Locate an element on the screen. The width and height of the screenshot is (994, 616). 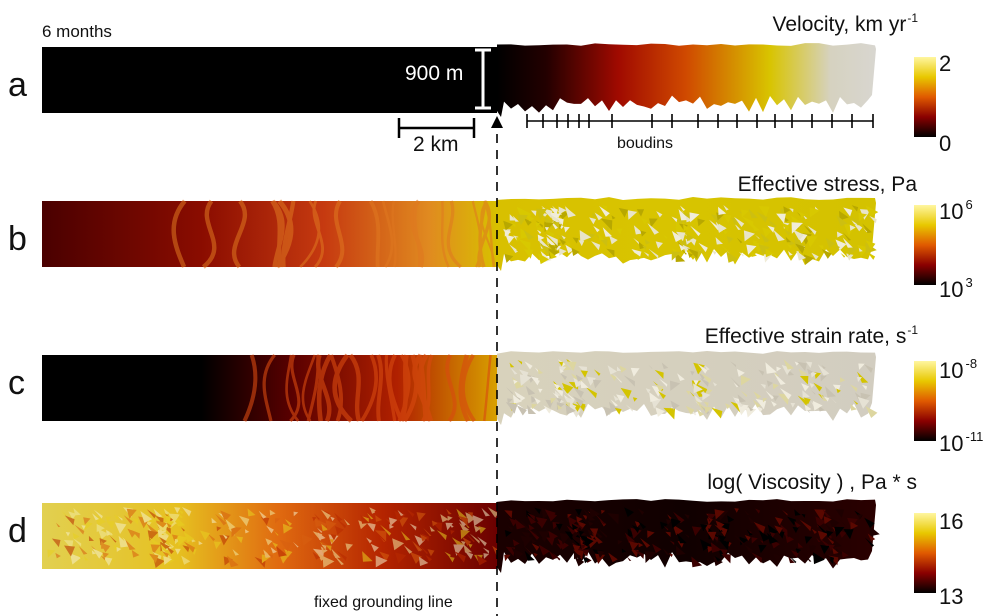
panel-title-velocity: Velocity, km yr-1 is located at coordinates (845, 23).